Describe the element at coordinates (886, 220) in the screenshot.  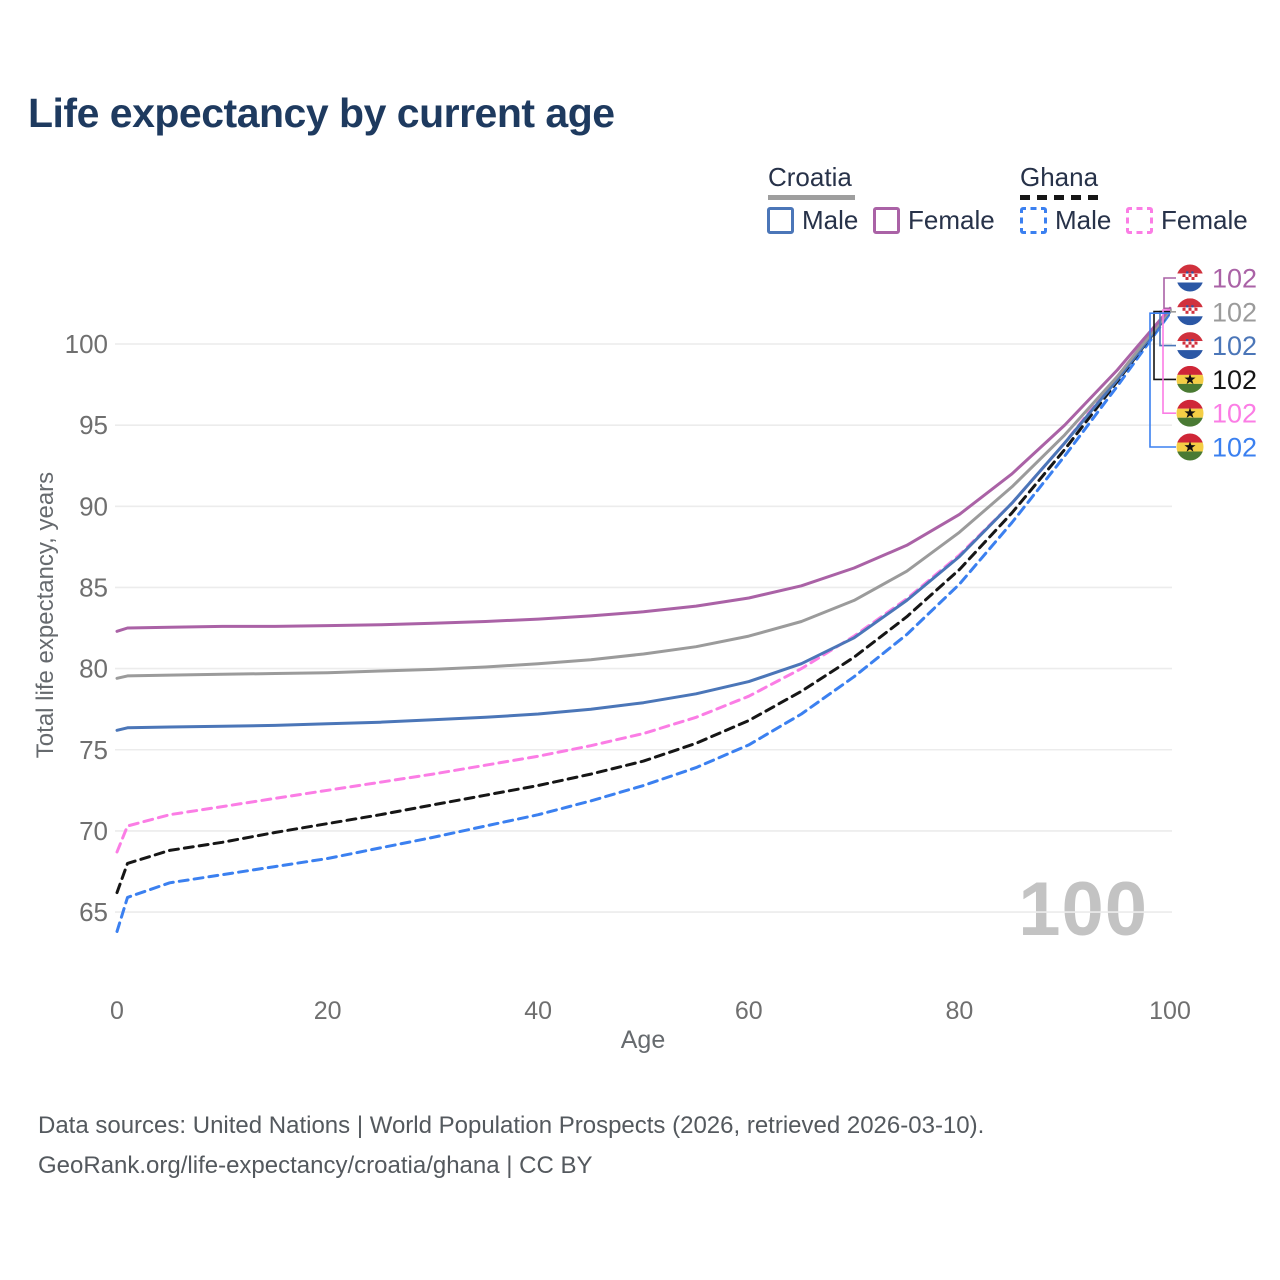
I see `croatia-female-swatch-icon` at that location.